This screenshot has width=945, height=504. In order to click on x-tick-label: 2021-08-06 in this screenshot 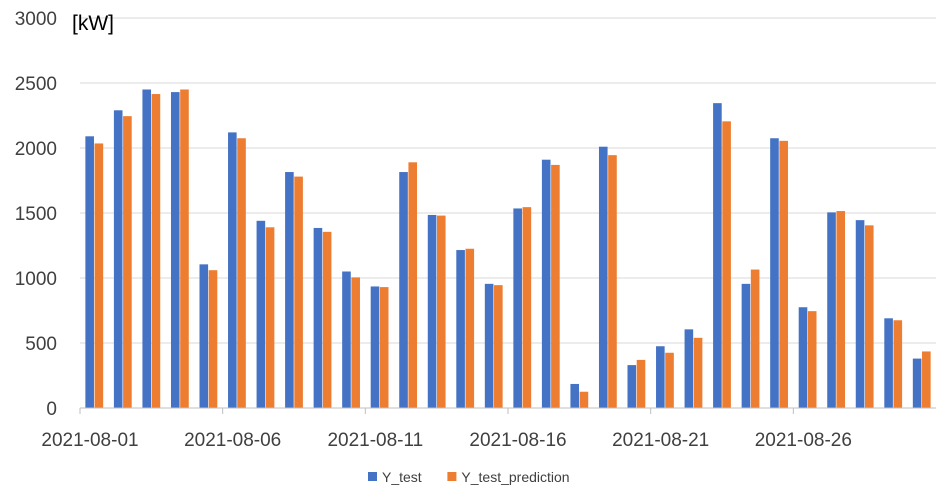, I will do `click(232, 440)`.